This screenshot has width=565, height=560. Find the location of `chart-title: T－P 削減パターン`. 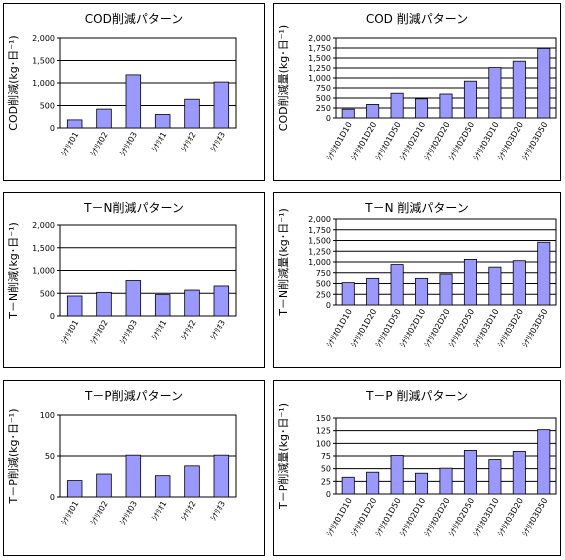

chart-title: T－P 削減パターン is located at coordinates (416, 395).